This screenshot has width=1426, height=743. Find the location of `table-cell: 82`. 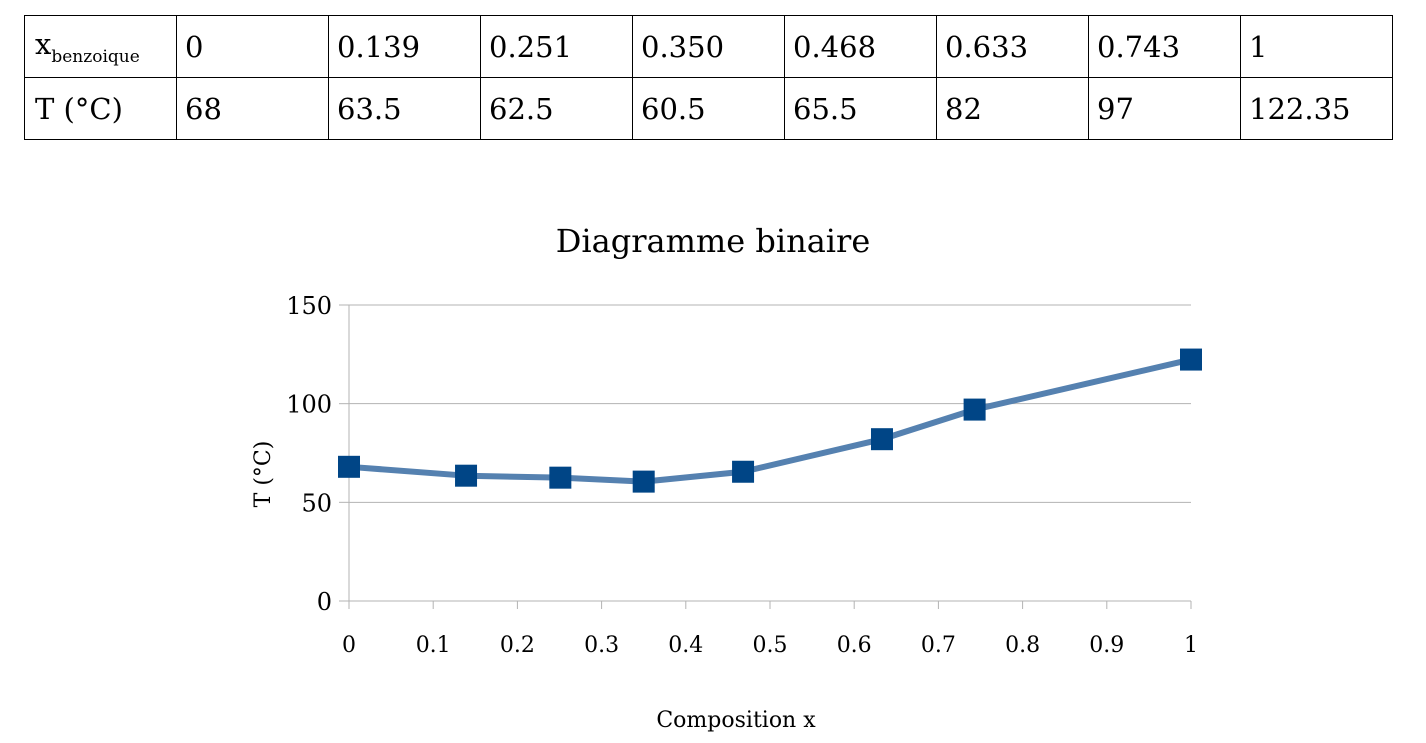

table-cell: 82 is located at coordinates (1012, 108).